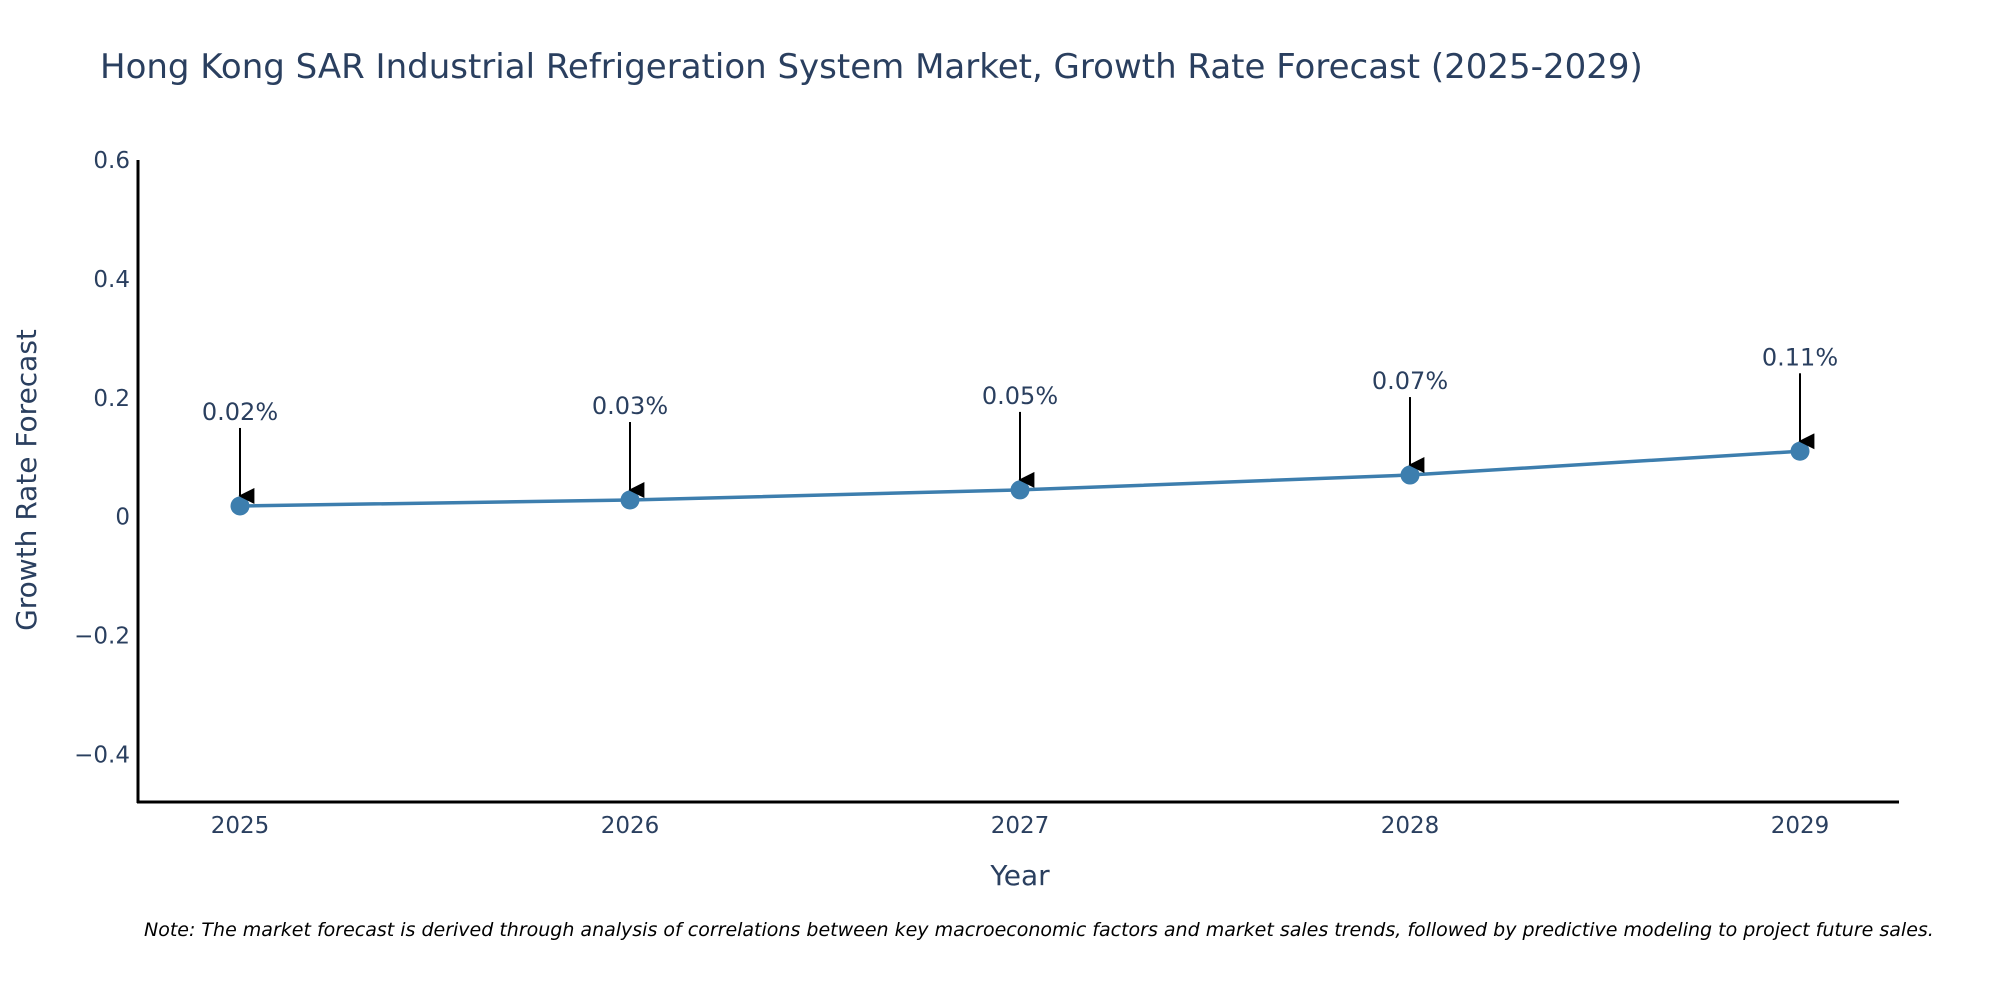 The height and width of the screenshot is (1000, 2000). What do you see at coordinates (102, 458) in the screenshot?
I see `y-axis-ticks: 0.6 0.4 0.2 0 −0.2 −0.4` at bounding box center [102, 458].